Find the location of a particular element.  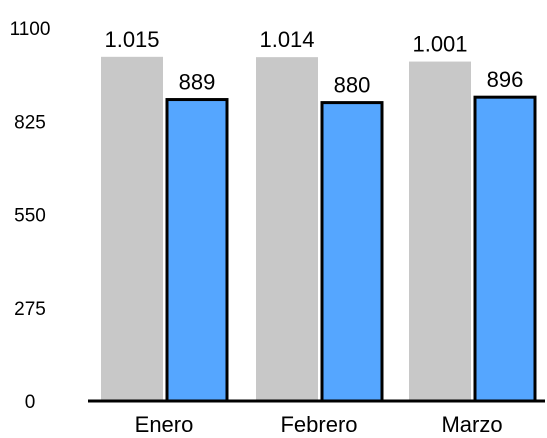

data-label-series-2-enero: 889 is located at coordinates (197, 82).